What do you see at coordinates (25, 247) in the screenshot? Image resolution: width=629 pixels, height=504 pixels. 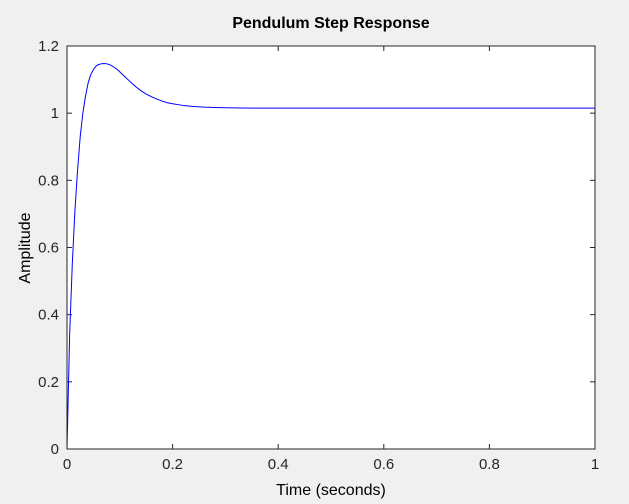 I see `y-axis-title: Amplitude` at bounding box center [25, 247].